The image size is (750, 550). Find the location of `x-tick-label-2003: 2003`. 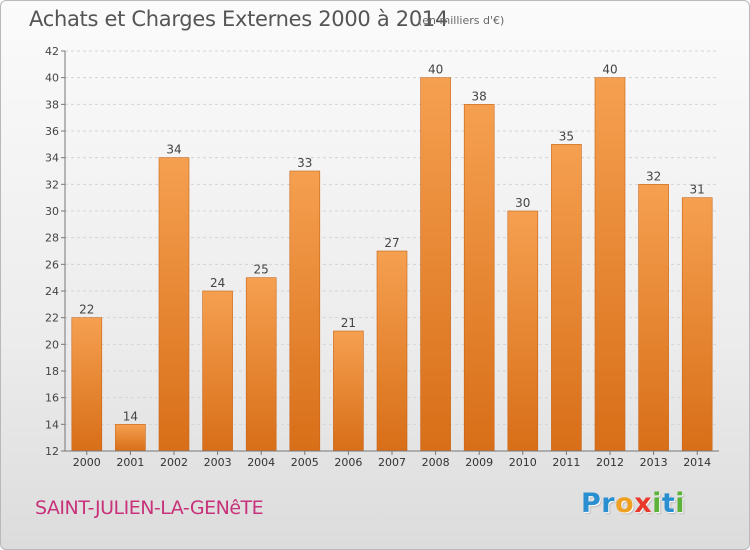

x-tick-label-2003: 2003 is located at coordinates (218, 462).